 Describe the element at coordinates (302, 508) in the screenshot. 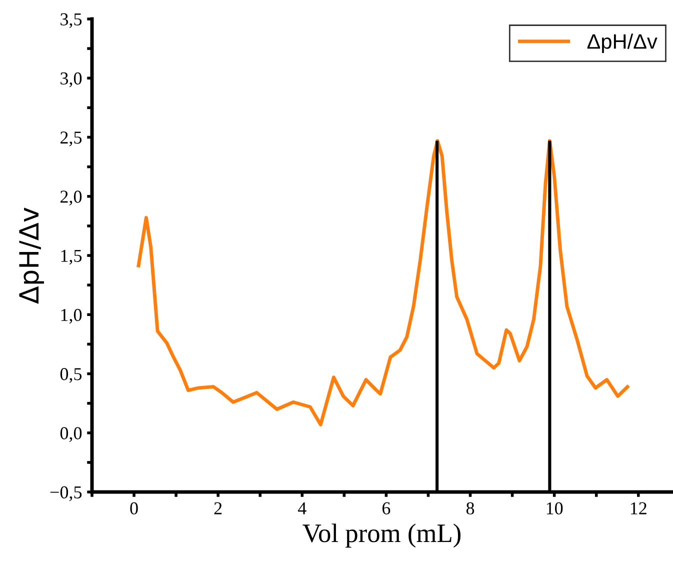

I see `x-tick-label: 4` at that location.